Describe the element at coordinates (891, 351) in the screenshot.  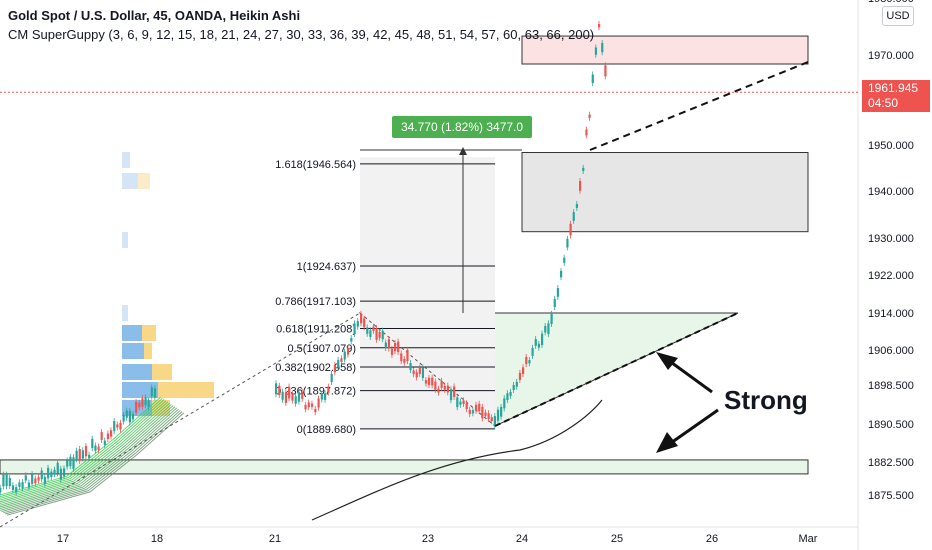
I see `price-axis-tick: 1906.000` at that location.